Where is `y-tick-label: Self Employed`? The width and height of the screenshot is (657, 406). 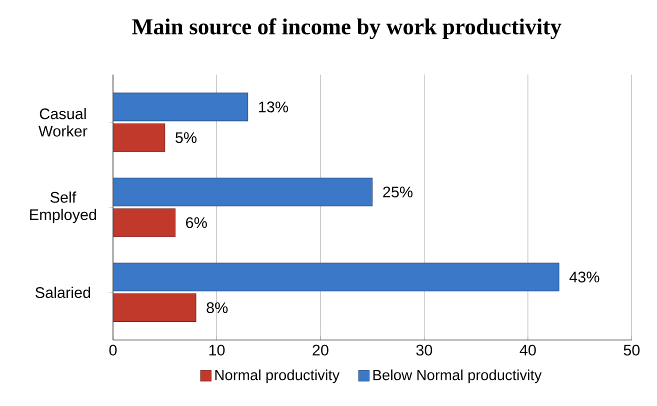
y-tick-label: Self Employed is located at coordinates (63, 208).